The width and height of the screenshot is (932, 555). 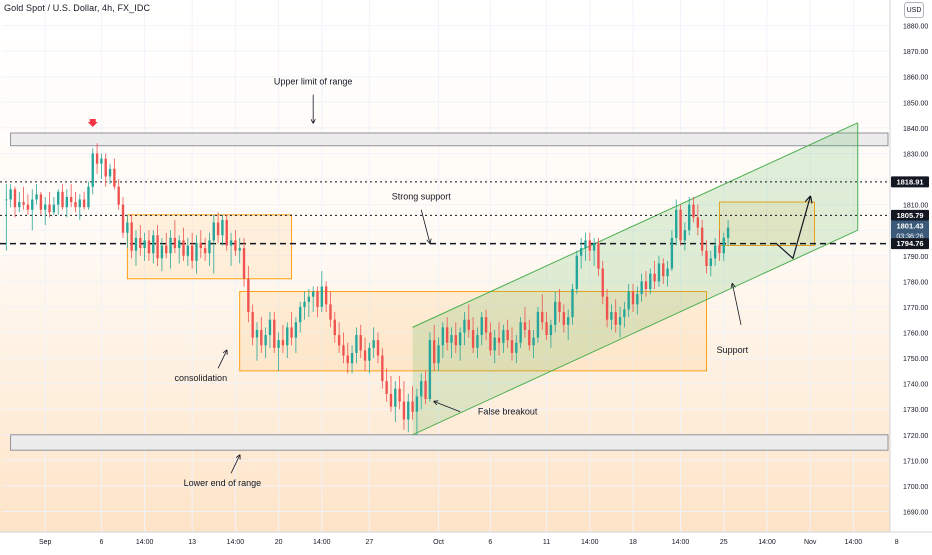 What do you see at coordinates (438, 542) in the screenshot?
I see `time-tick-label: Oct` at bounding box center [438, 542].